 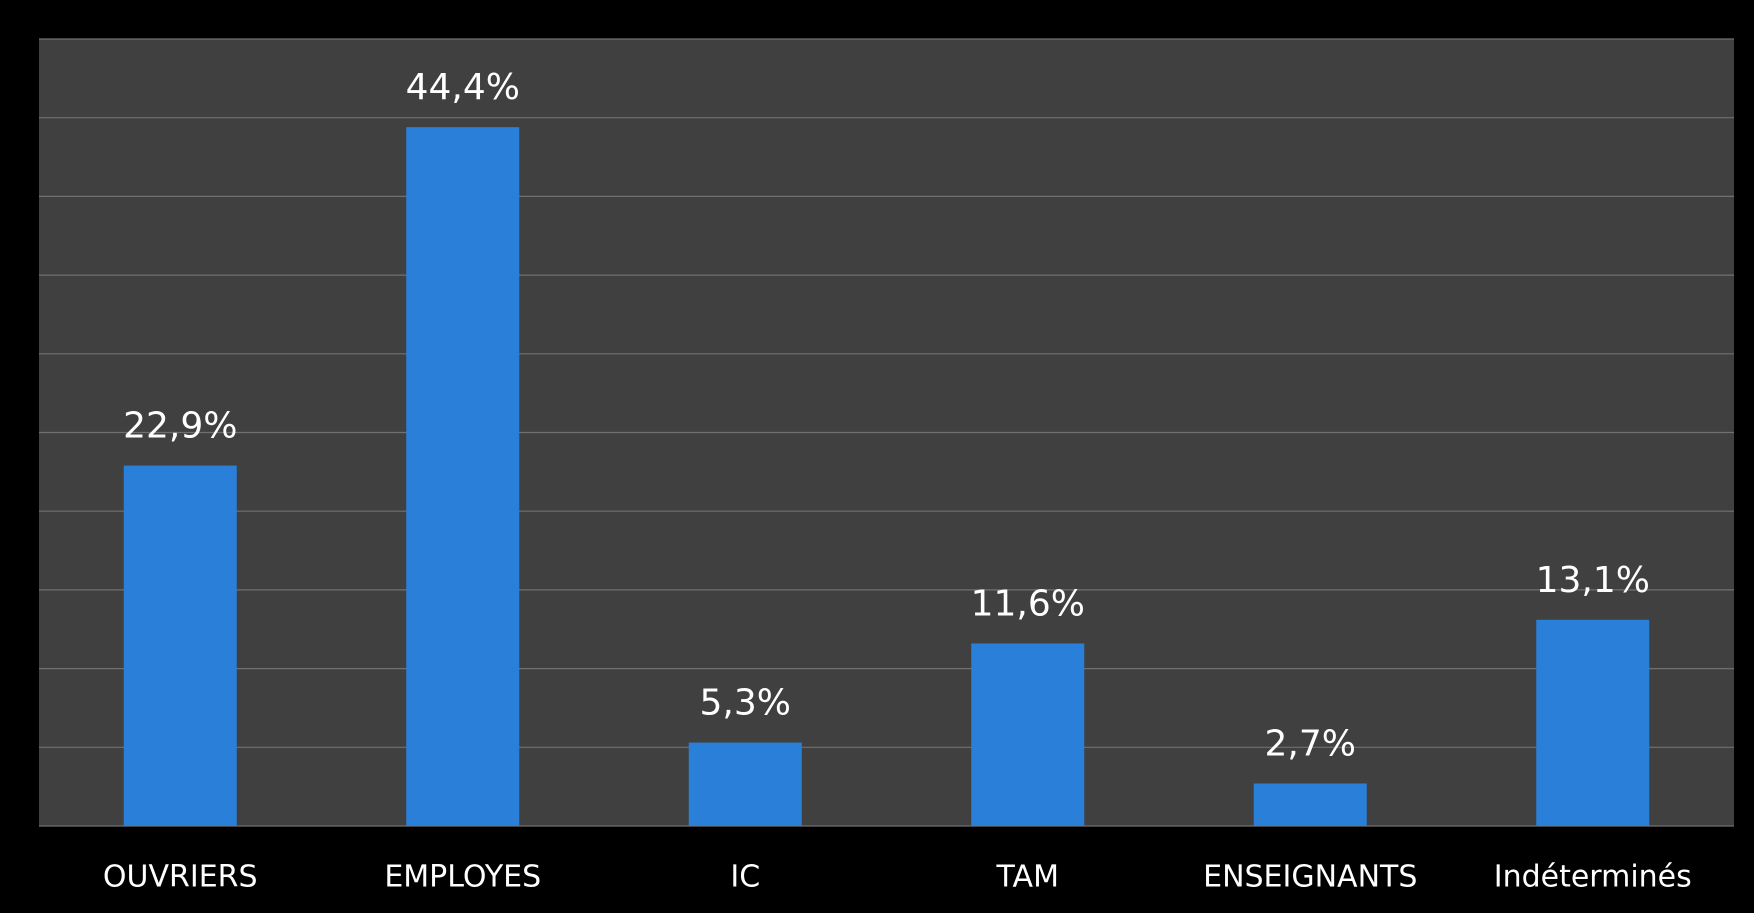 What do you see at coordinates (1027, 877) in the screenshot?
I see `x-tick-label: TAM` at bounding box center [1027, 877].